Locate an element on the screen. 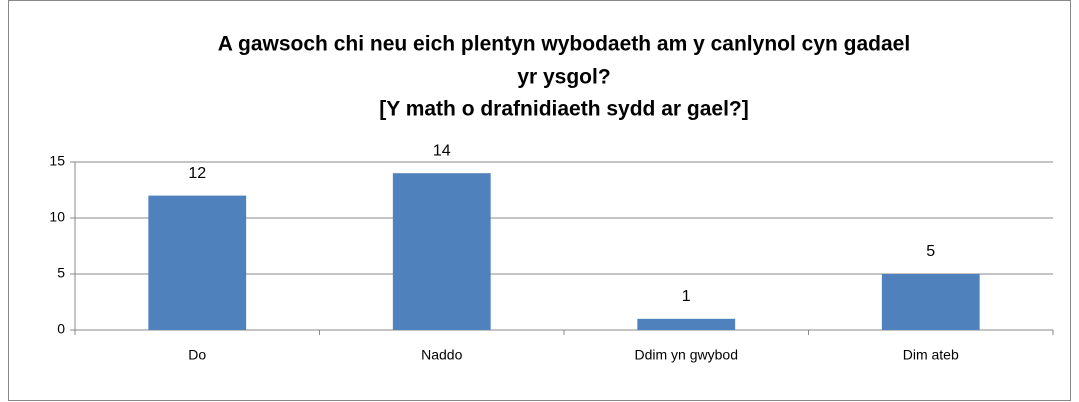 The width and height of the screenshot is (1079, 402). x-tick-label: Ddim yn gwybod is located at coordinates (687, 355).